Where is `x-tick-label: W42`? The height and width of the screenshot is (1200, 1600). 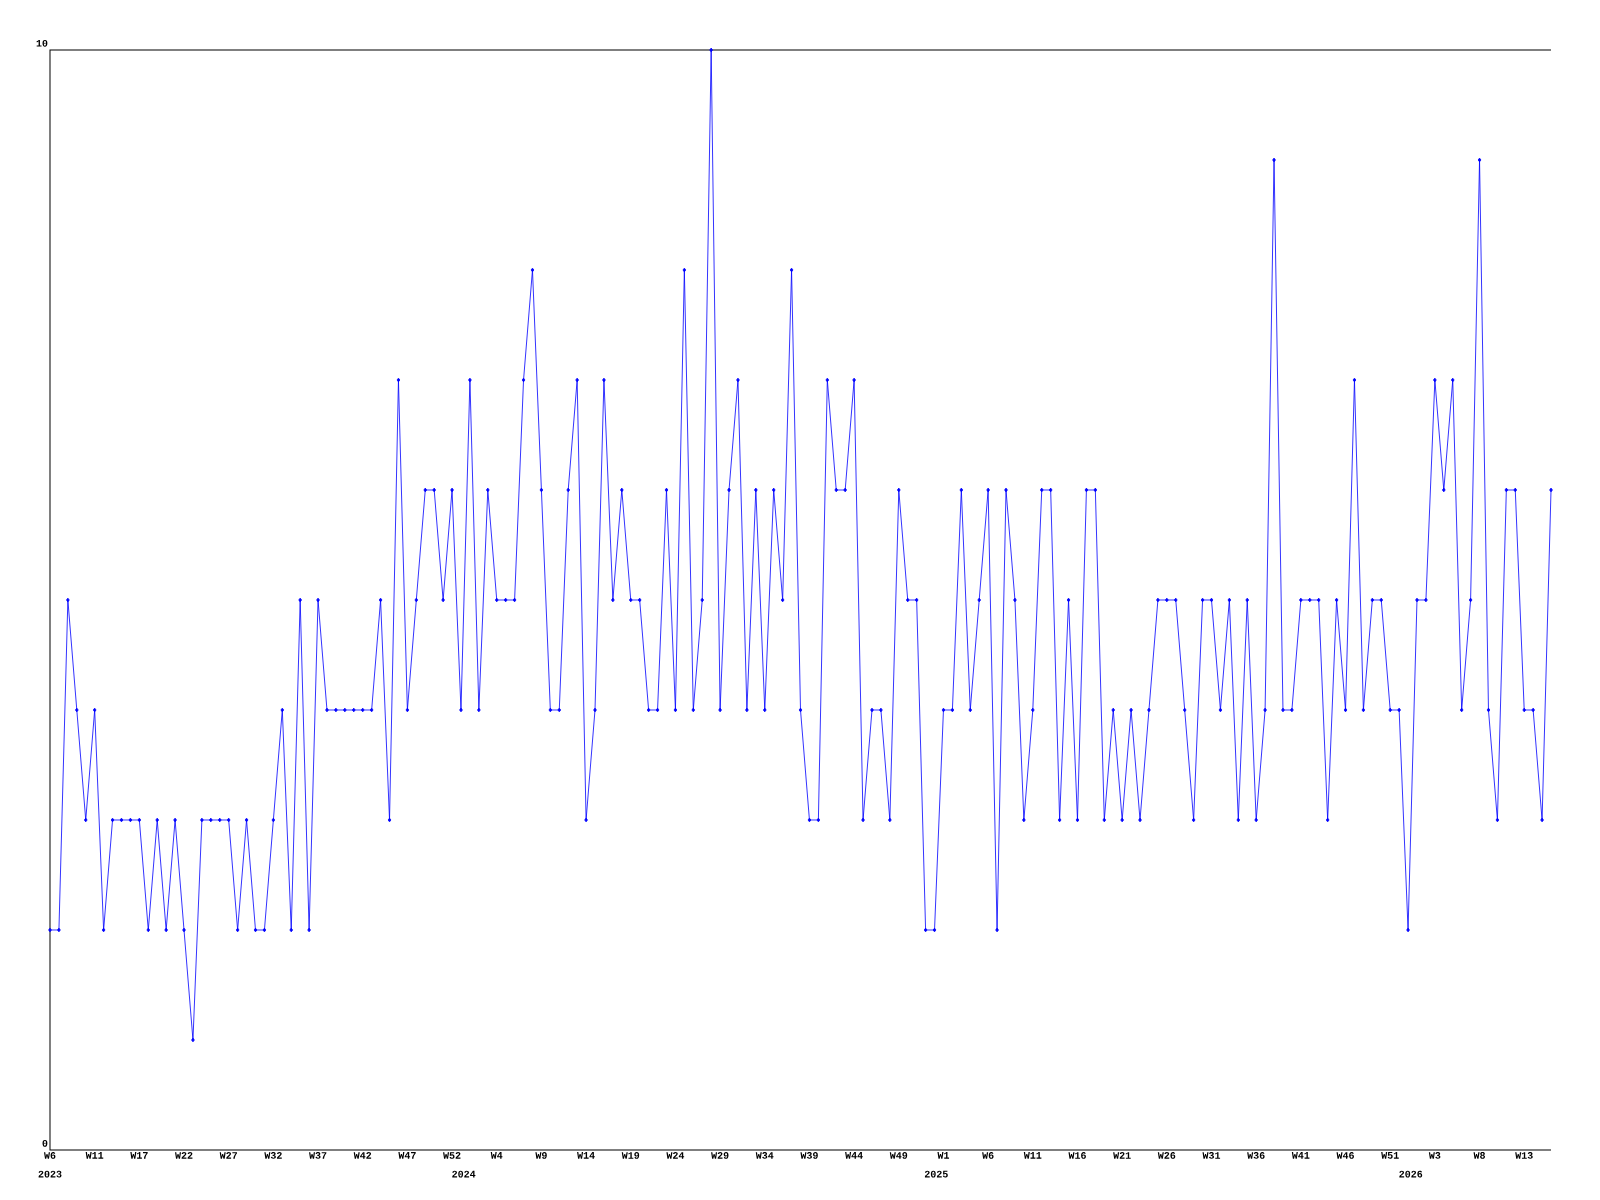 x-tick-label: W42 is located at coordinates (362, 1155).